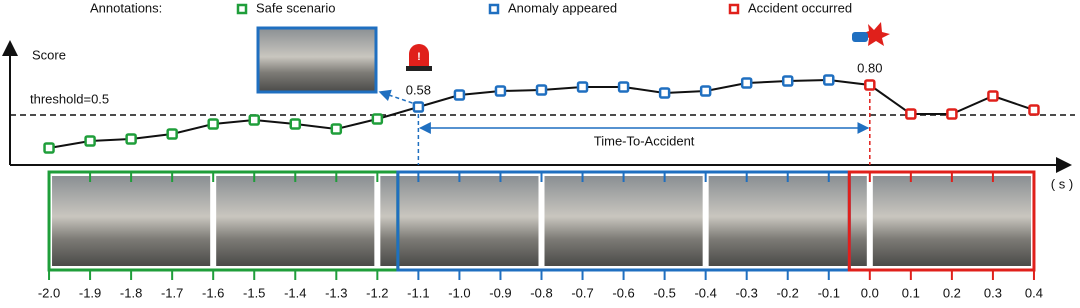 The width and height of the screenshot is (1080, 308). I want to click on x-tick-label: -2.0, so click(49, 292).